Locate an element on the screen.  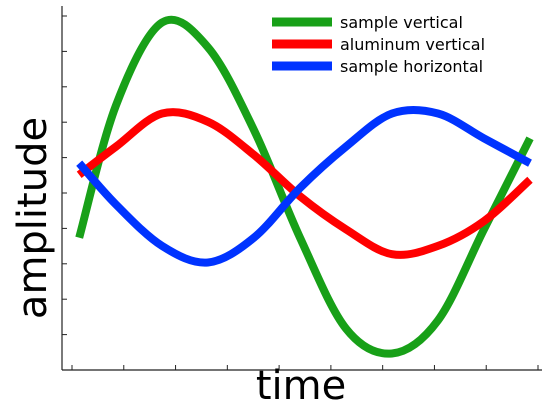
x-axis-label: time is located at coordinates (301, 383).